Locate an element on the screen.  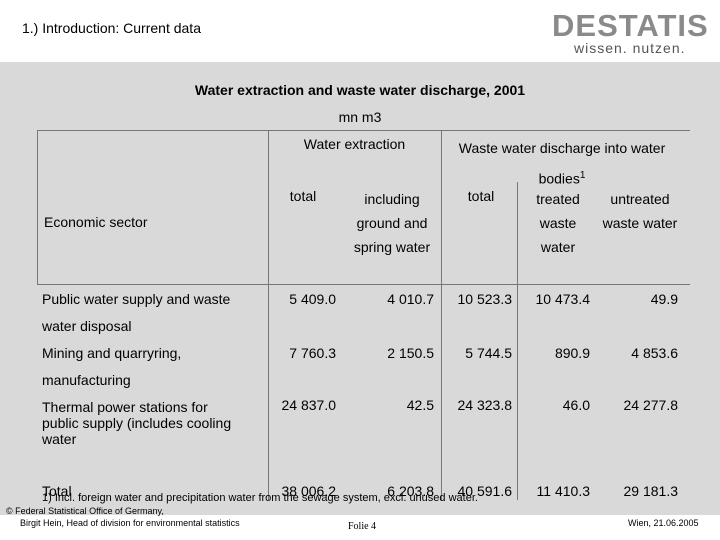
column-header: including ground and spring water is located at coordinates (392, 223).